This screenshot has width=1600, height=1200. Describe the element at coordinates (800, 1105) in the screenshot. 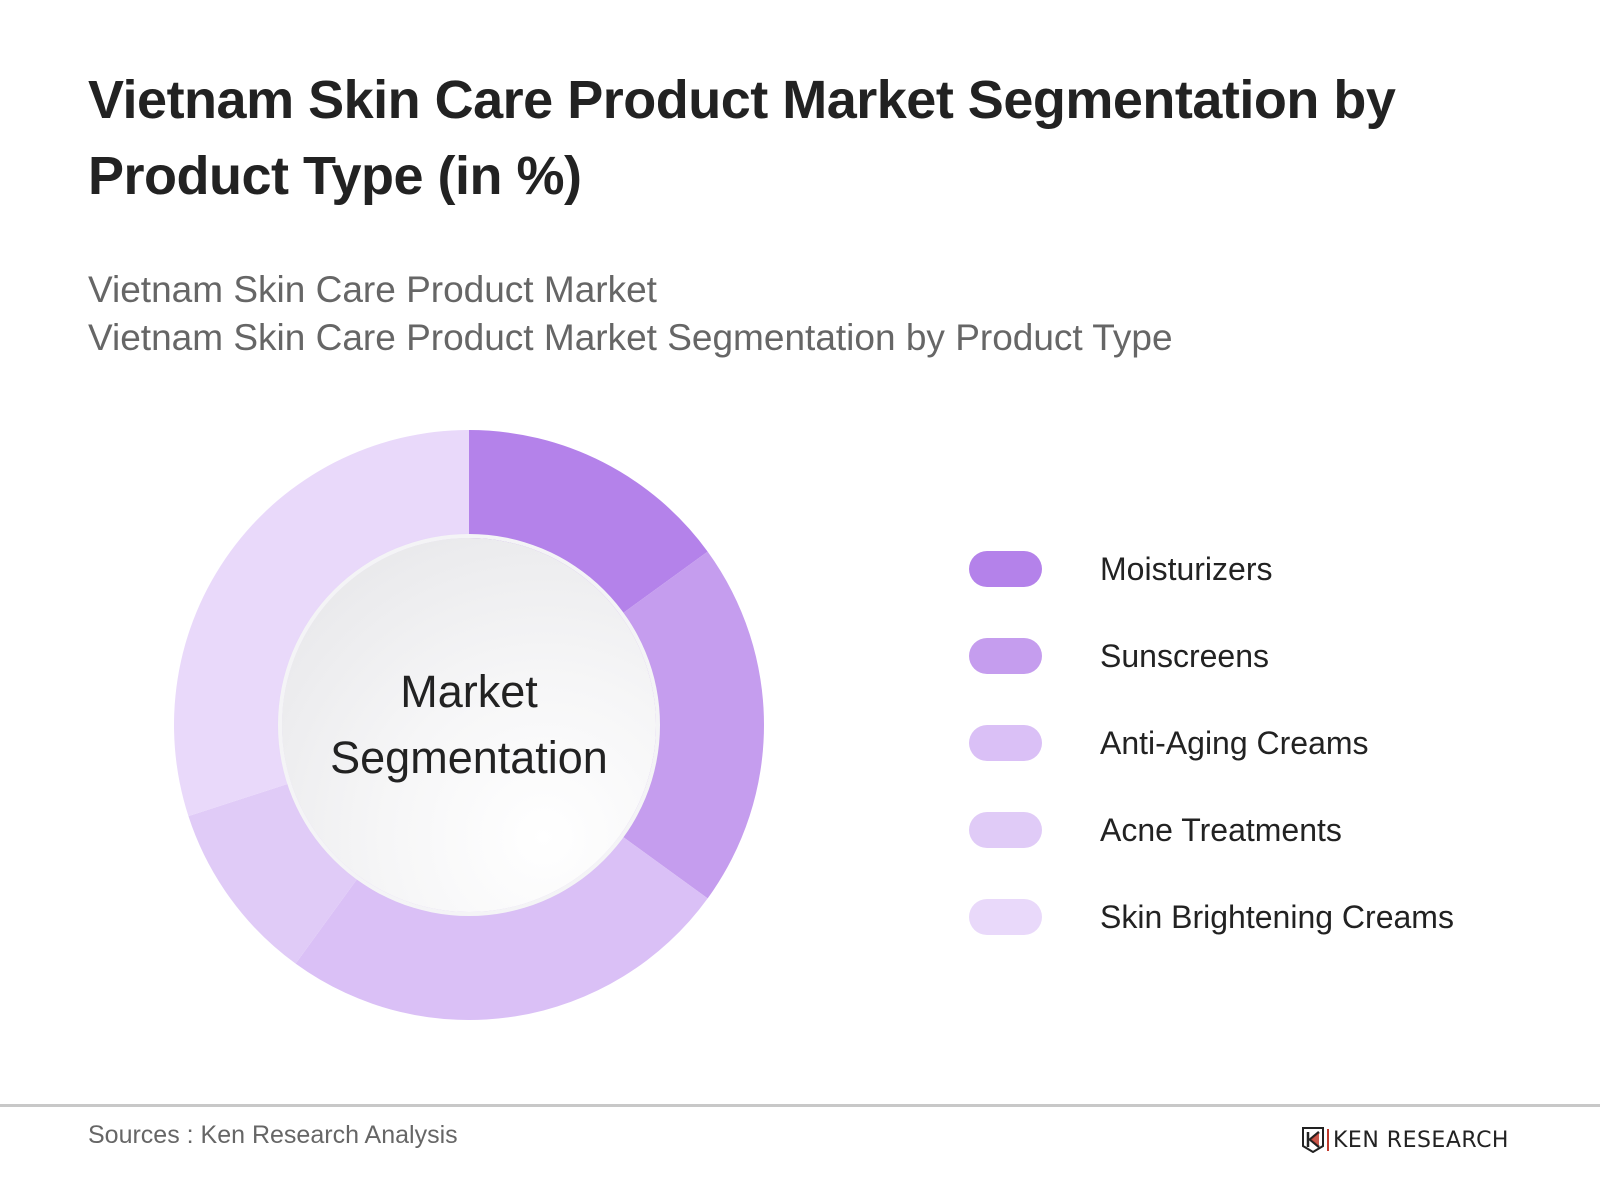

I see `footer-divider` at that location.